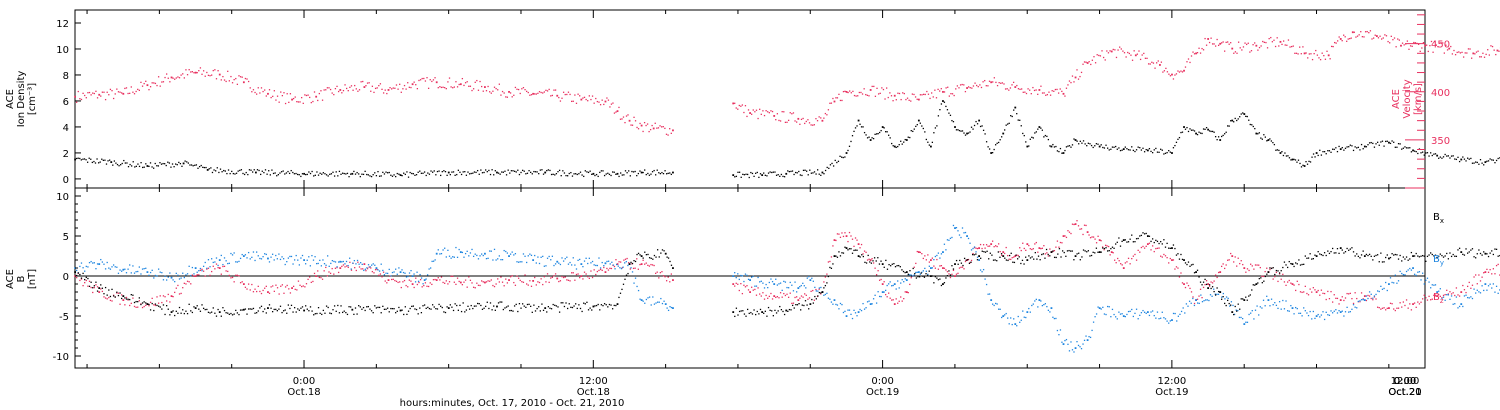 The height and width of the screenshot is (410, 1500). Describe the element at coordinates (1280, 153) in the screenshot. I see `ion-density-point` at that location.